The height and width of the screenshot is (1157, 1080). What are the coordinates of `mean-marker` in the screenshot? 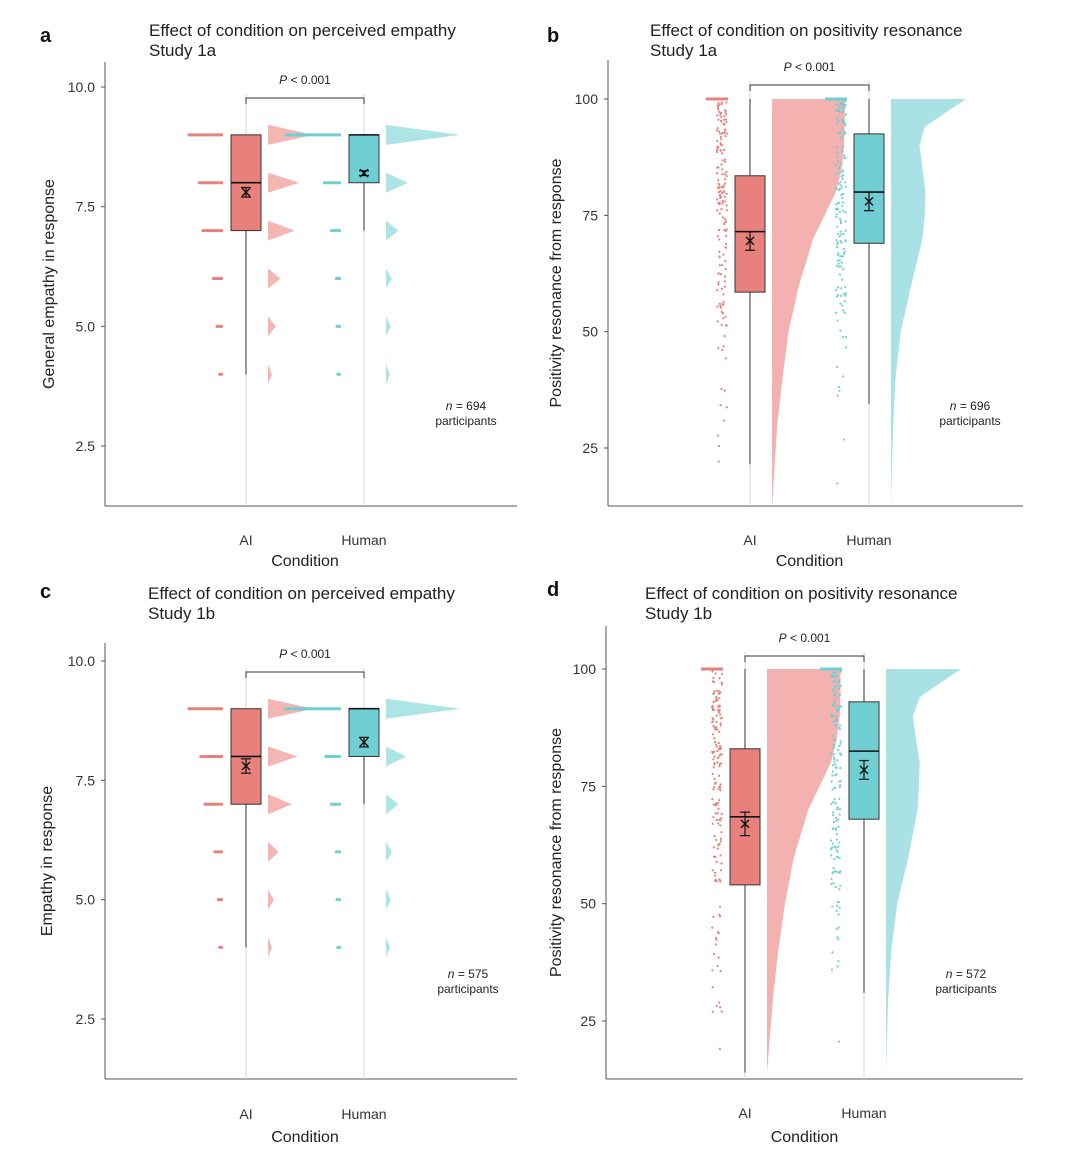 It's located at (869, 201).